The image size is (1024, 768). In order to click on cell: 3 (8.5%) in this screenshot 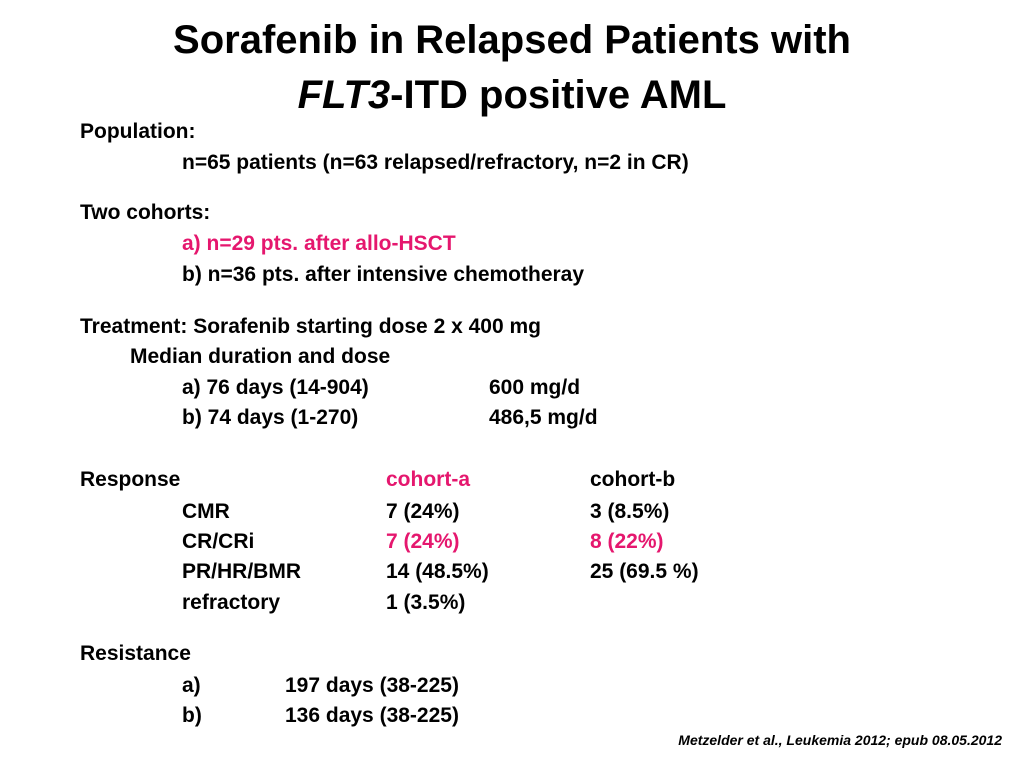, I will do `click(630, 511)`.